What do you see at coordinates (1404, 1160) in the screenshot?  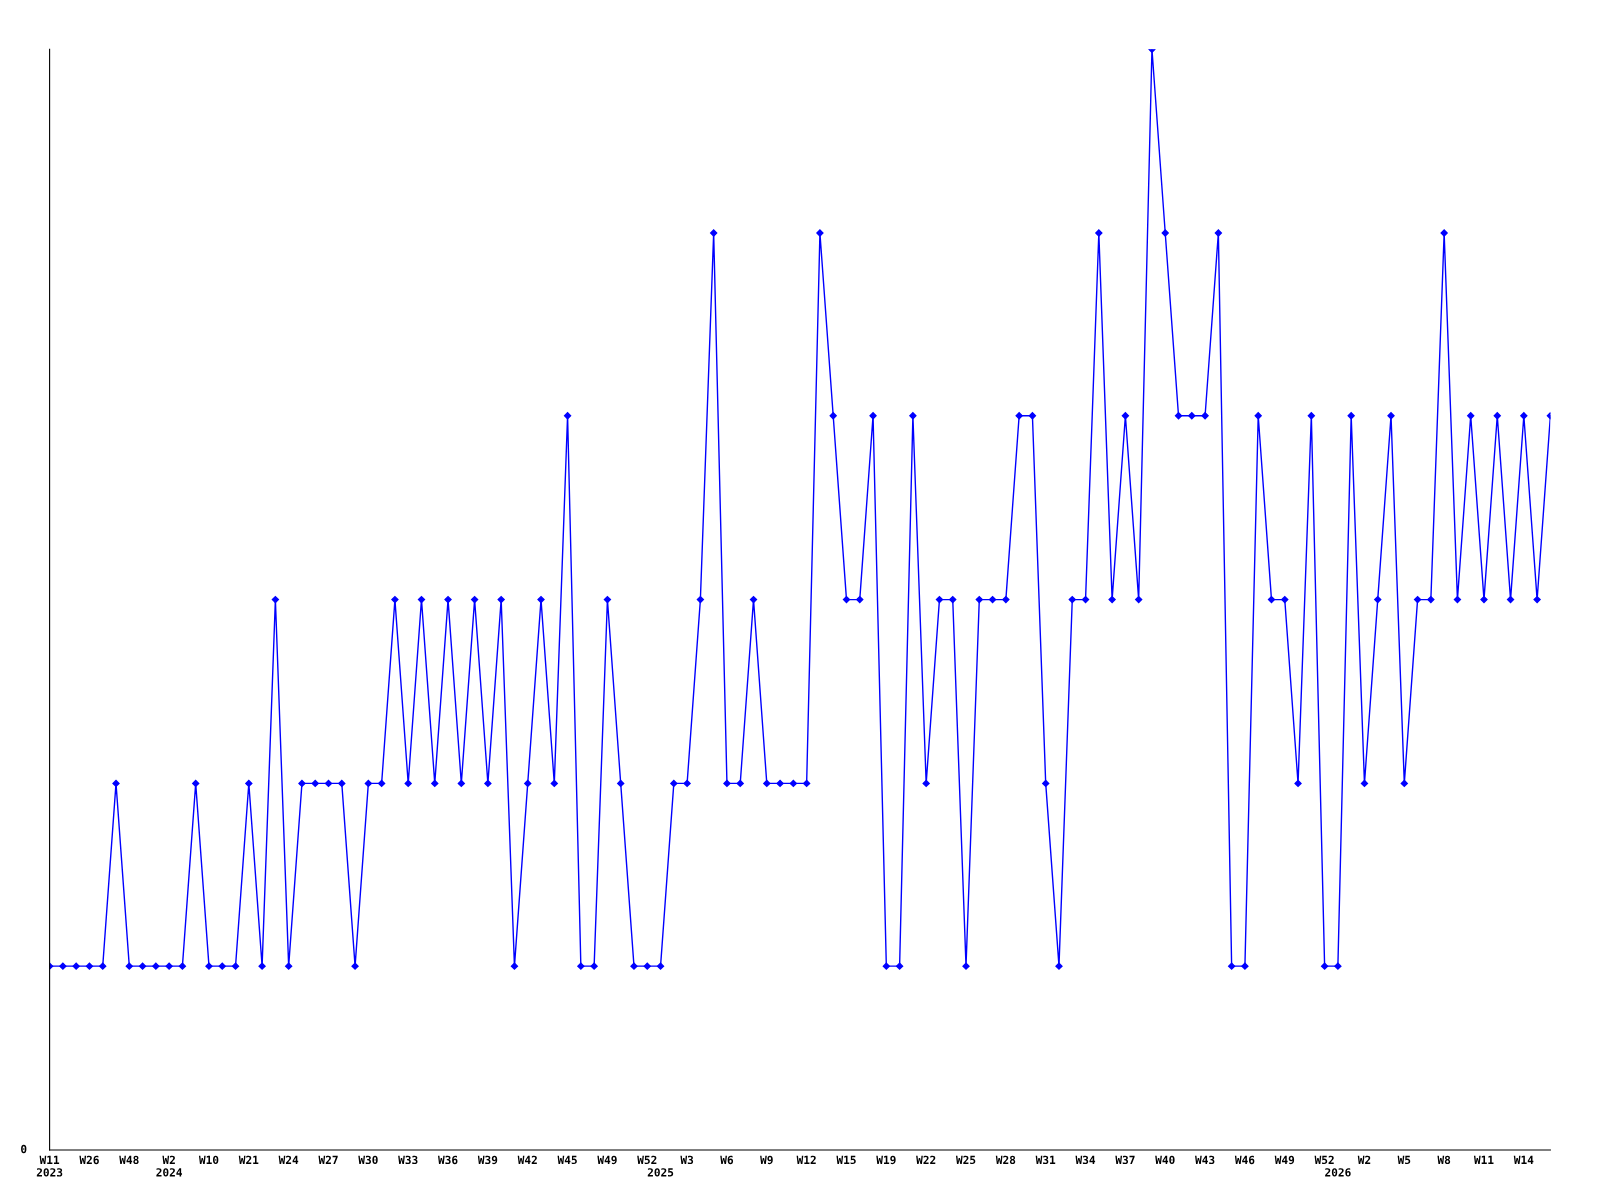 I see `x-tick-label: W5` at bounding box center [1404, 1160].